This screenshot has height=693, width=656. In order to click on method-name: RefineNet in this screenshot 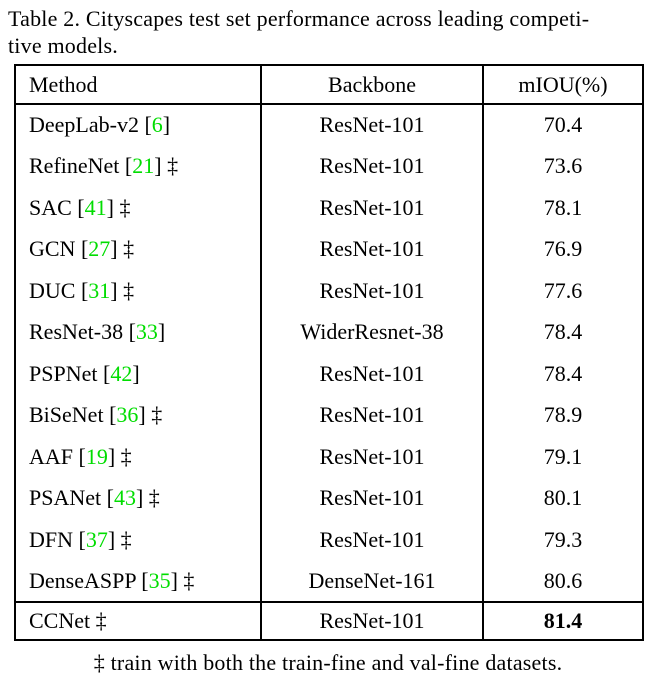, I will do `click(74, 166)`.